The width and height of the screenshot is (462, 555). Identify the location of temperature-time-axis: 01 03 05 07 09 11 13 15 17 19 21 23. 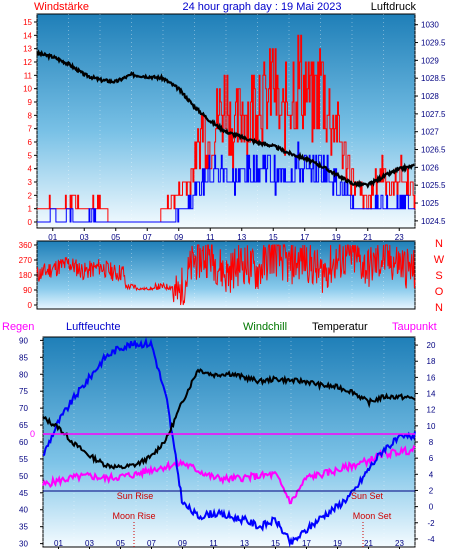
(229, 544).